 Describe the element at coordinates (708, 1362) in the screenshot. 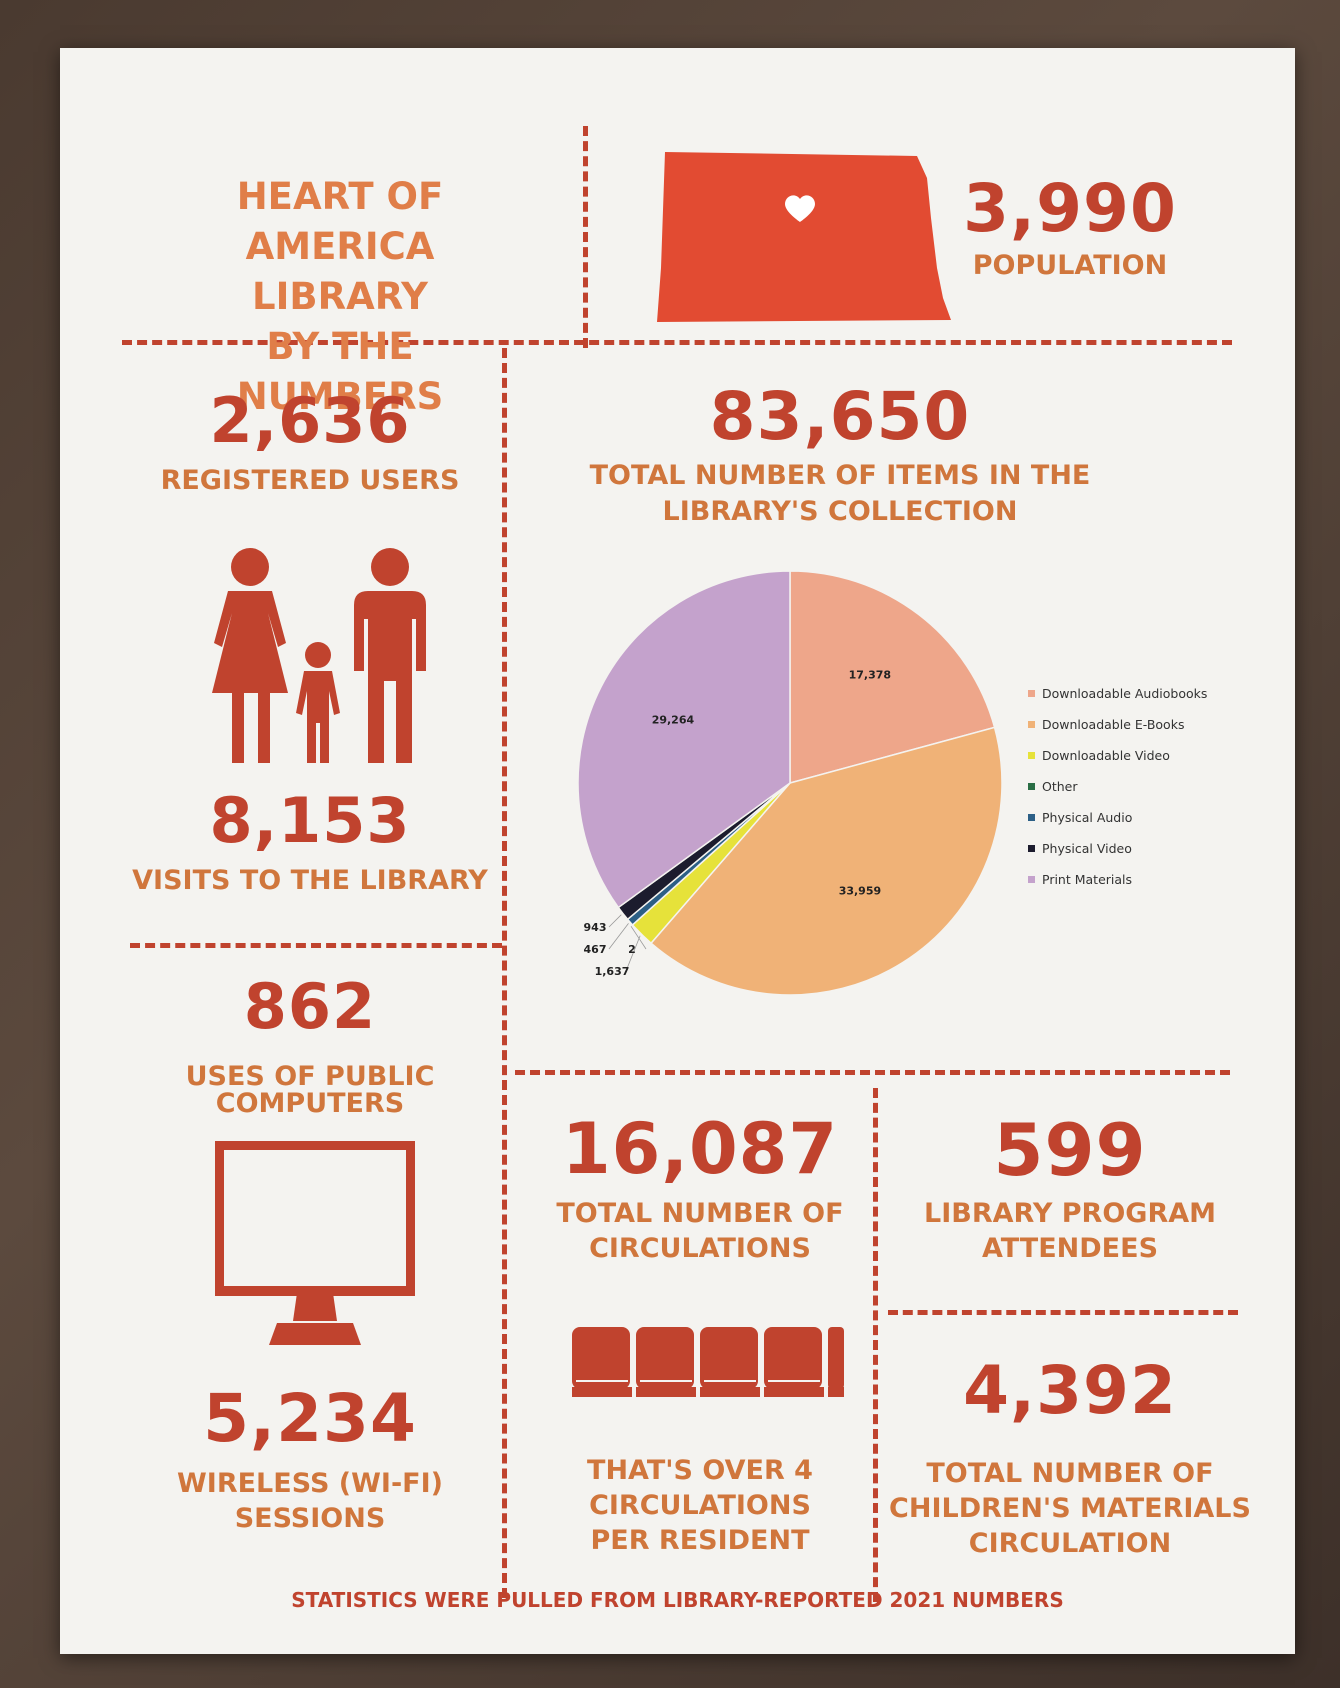

I see `books-icon` at that location.